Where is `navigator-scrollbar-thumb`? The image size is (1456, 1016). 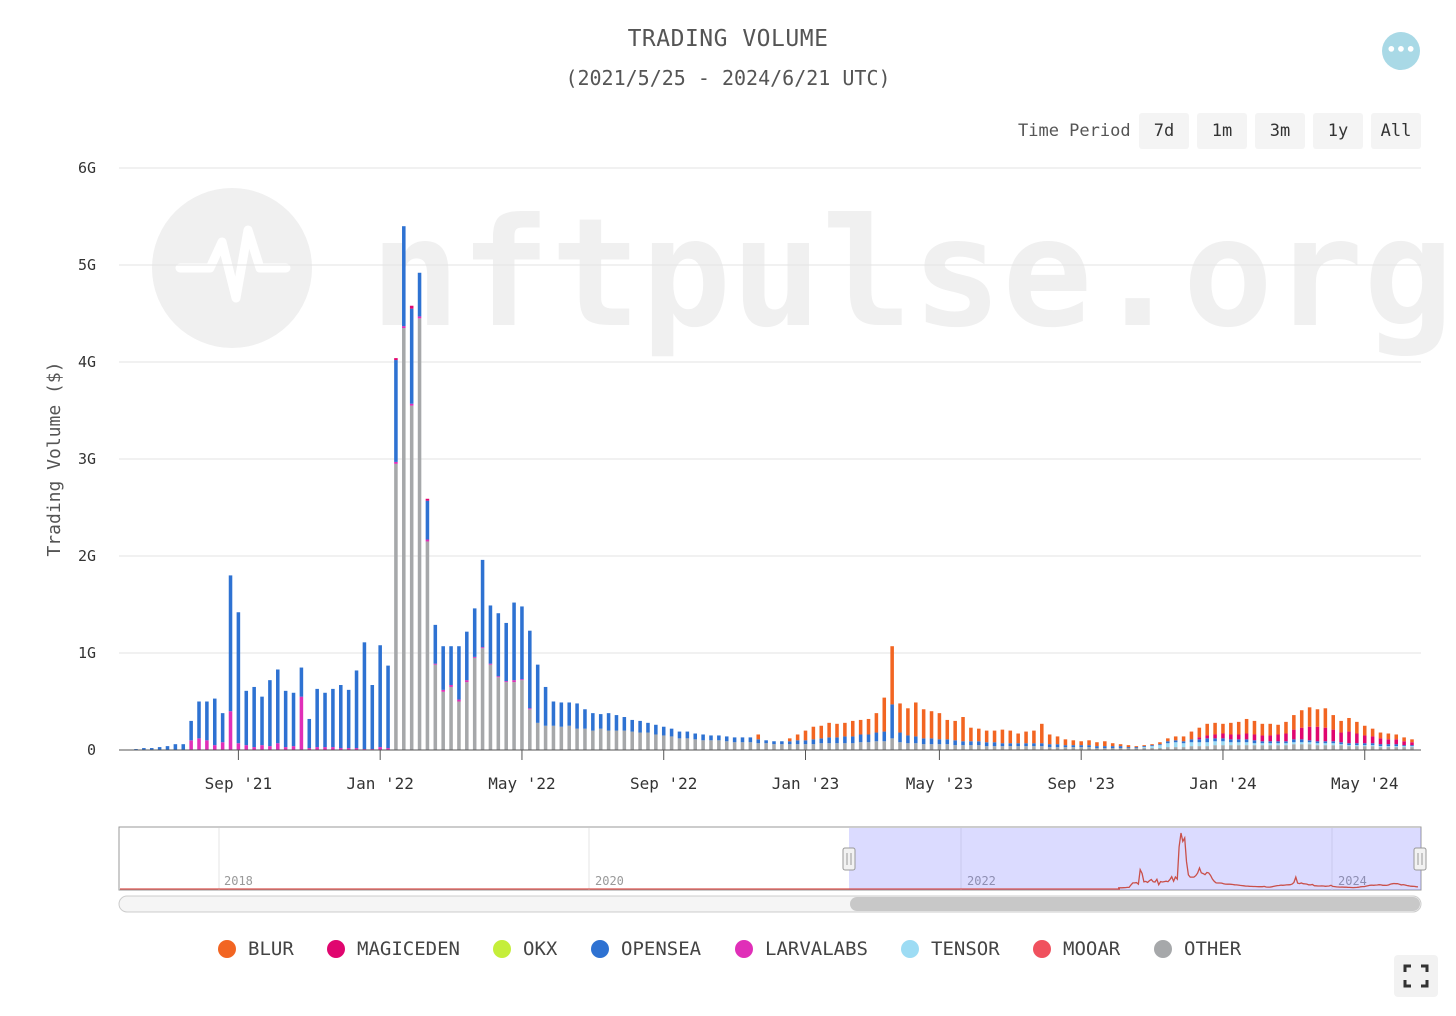
navigator-scrollbar-thumb is located at coordinates (1135, 904).